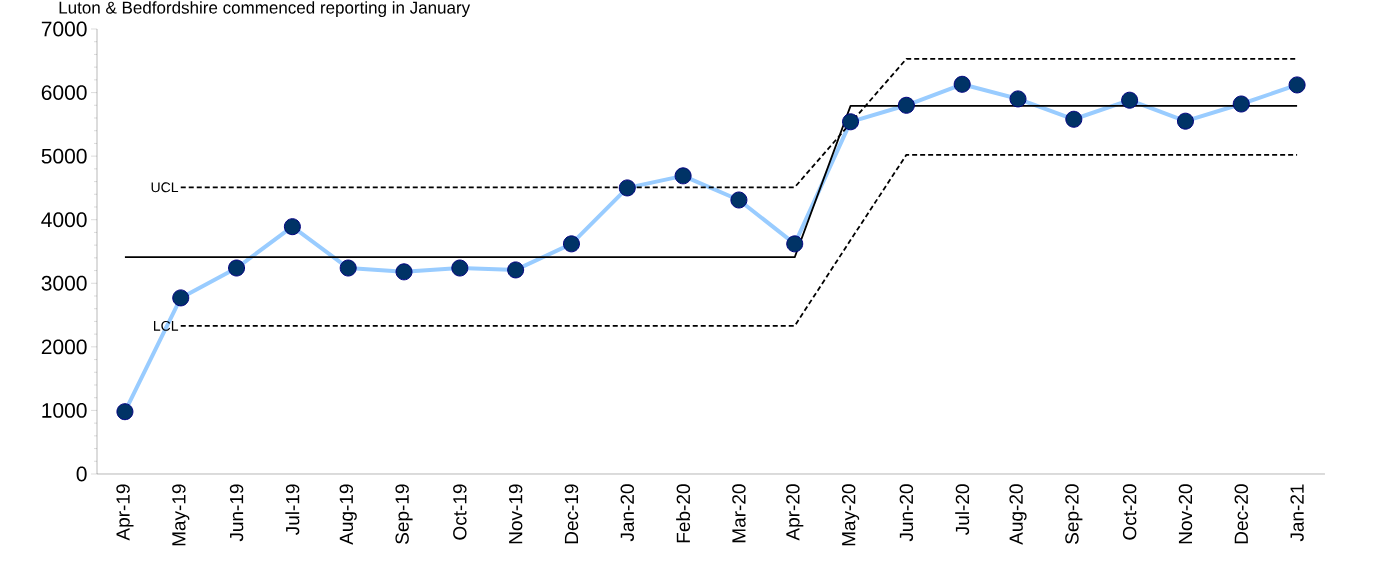 This screenshot has height=570, width=1376. What do you see at coordinates (265, 9) in the screenshot?
I see `text: Luton & Bedfordshire commenced reporting in January` at bounding box center [265, 9].